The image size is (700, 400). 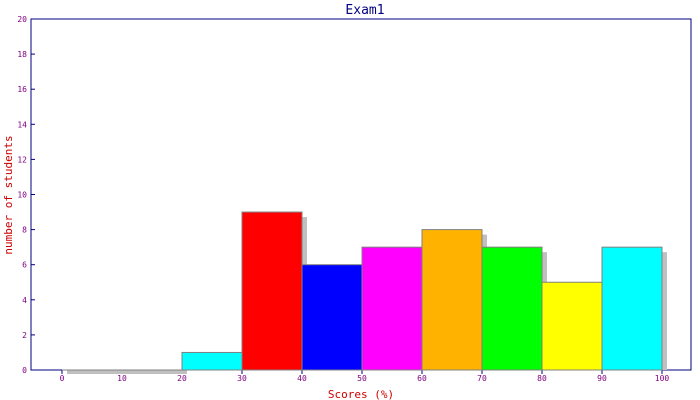 What do you see at coordinates (8, 194) in the screenshot?
I see `y-axis-label: number of students` at bounding box center [8, 194].